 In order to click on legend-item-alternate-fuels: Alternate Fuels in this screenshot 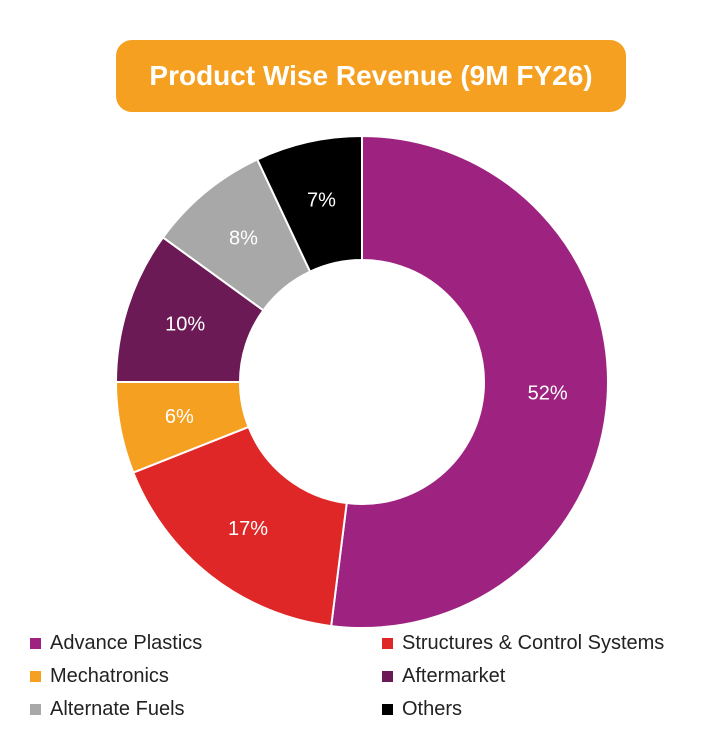, I will do `click(107, 709)`.